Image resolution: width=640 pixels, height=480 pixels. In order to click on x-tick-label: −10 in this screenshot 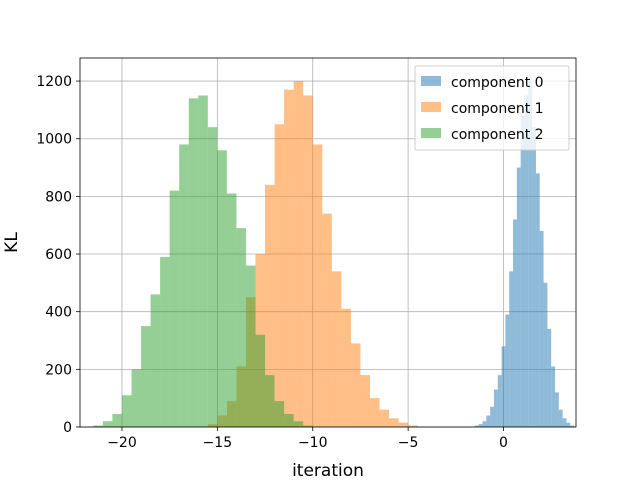, I will do `click(313, 443)`.